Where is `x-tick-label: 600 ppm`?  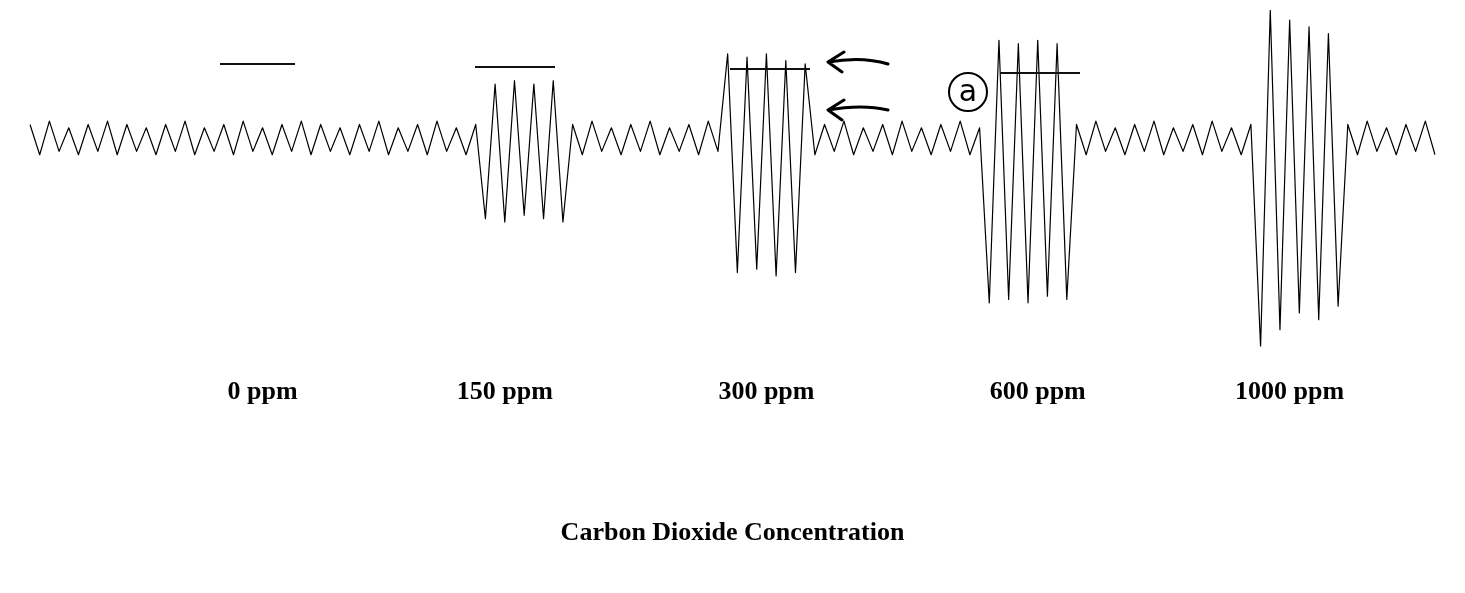
x-tick-label: 600 ppm is located at coordinates (1038, 390).